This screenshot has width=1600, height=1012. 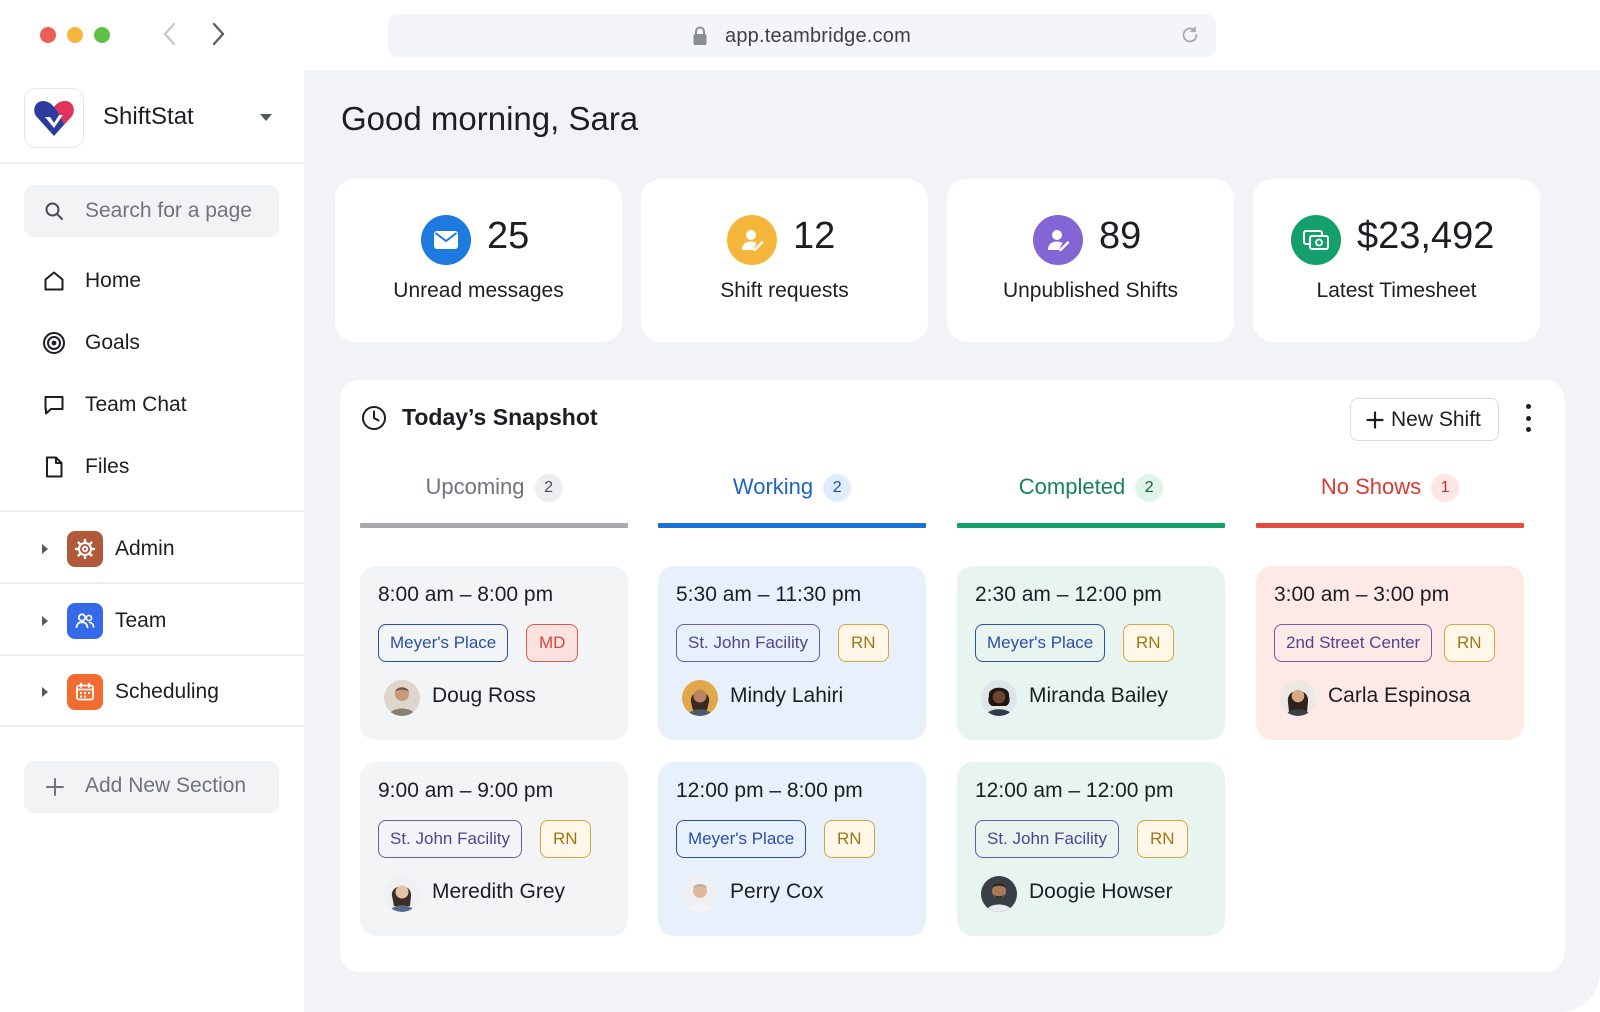 What do you see at coordinates (490, 118) in the screenshot?
I see `page-title: Good morning, Sara` at bounding box center [490, 118].